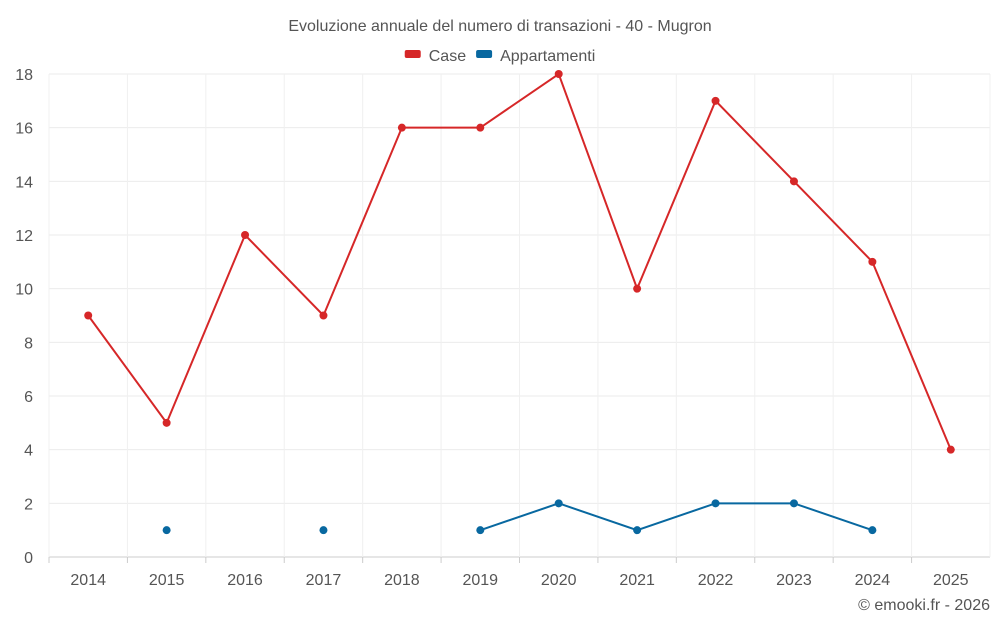 This screenshot has width=1000, height=630. I want to click on legend-item-appartamenti: Appartamenti, so click(535, 56).